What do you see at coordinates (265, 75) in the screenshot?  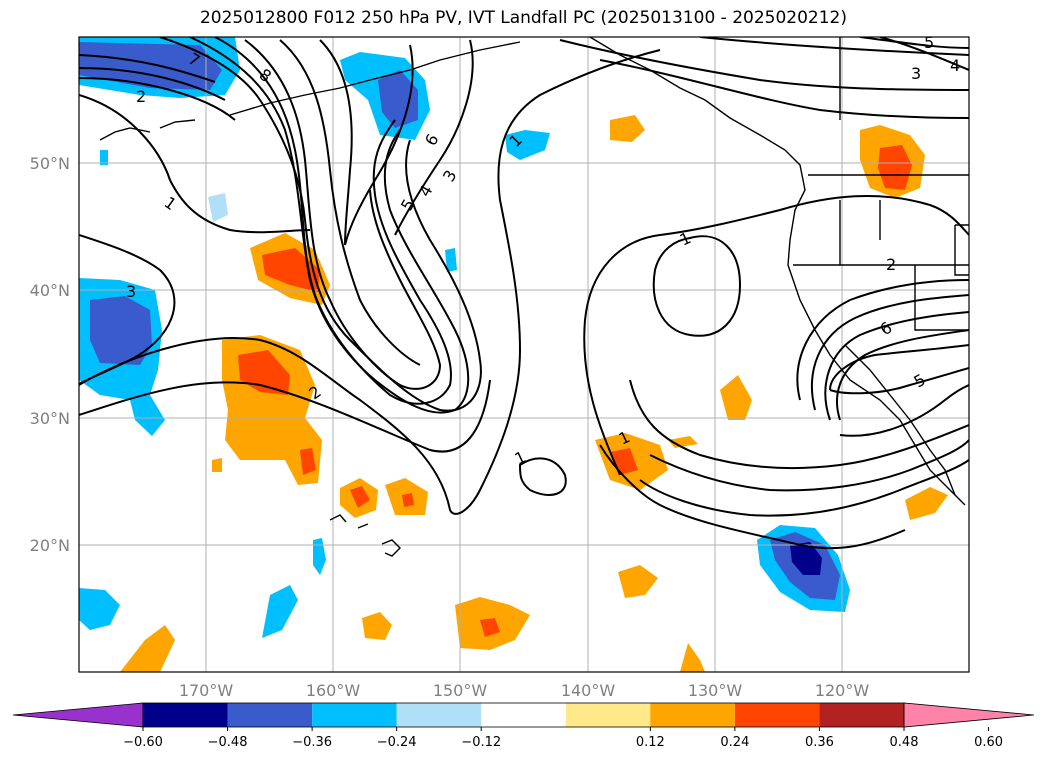 I see `contour-label: 8` at bounding box center [265, 75].